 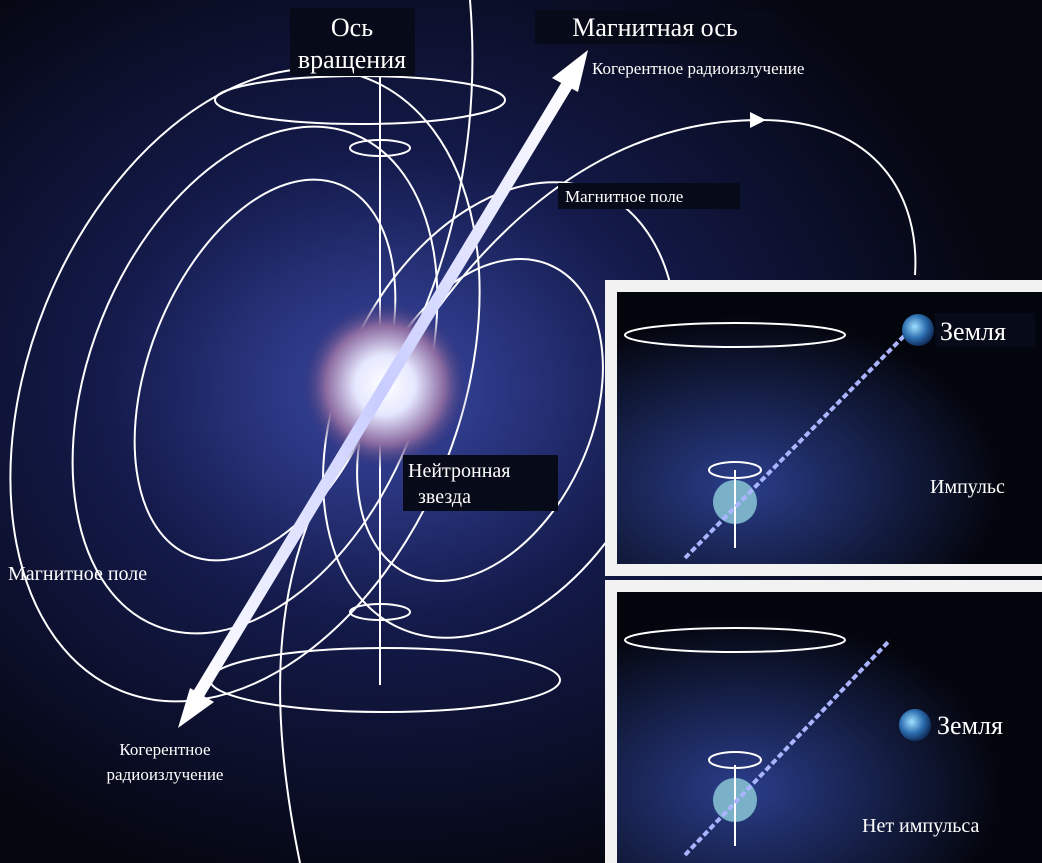 I want to click on radio-label: Когерентное, so click(x=164, y=749).